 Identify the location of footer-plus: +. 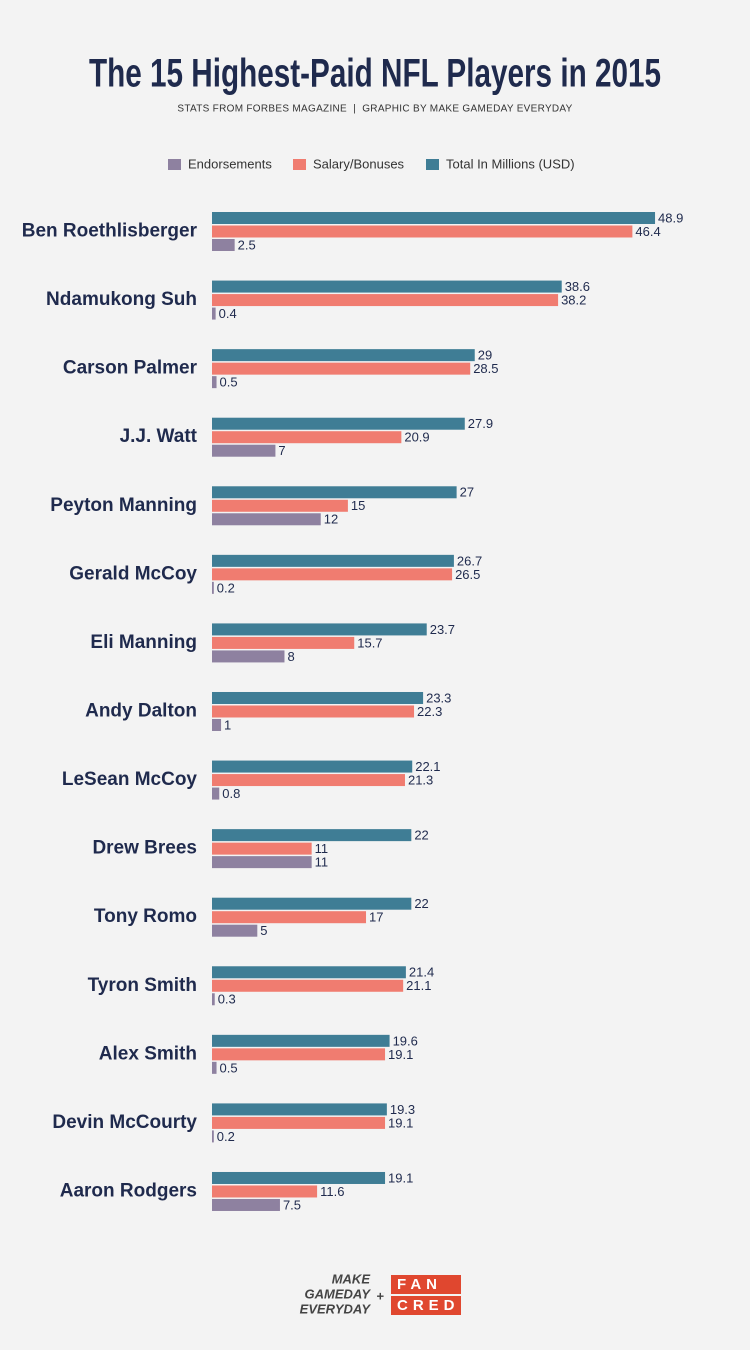
(380, 1295).